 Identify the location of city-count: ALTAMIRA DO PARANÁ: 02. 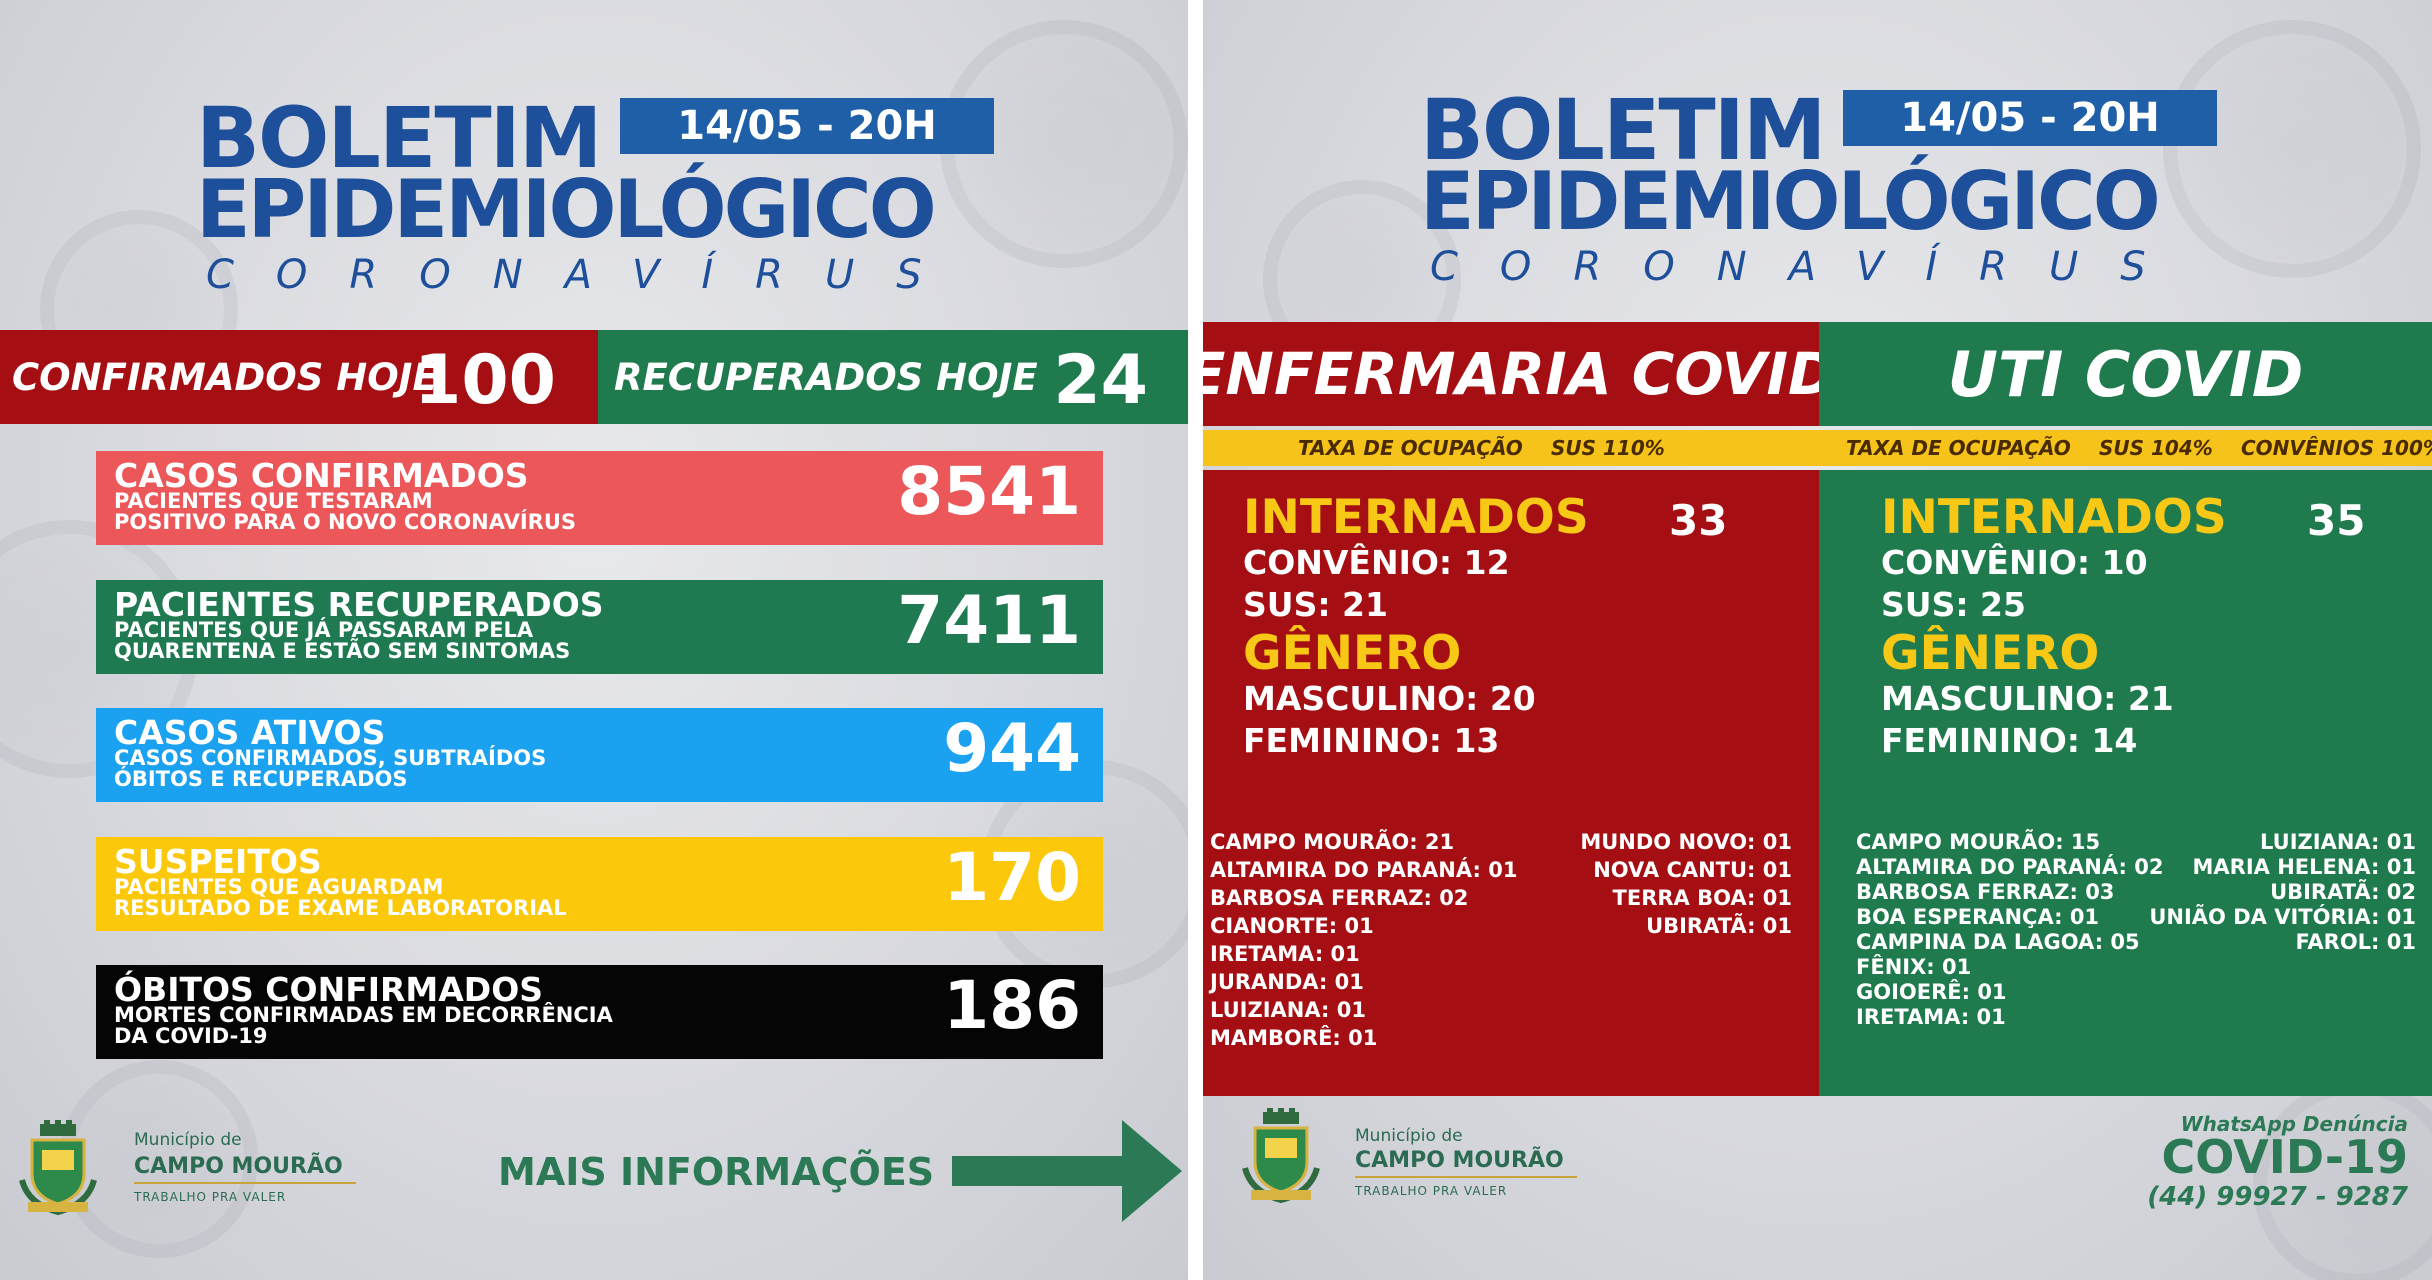
(2010, 867).